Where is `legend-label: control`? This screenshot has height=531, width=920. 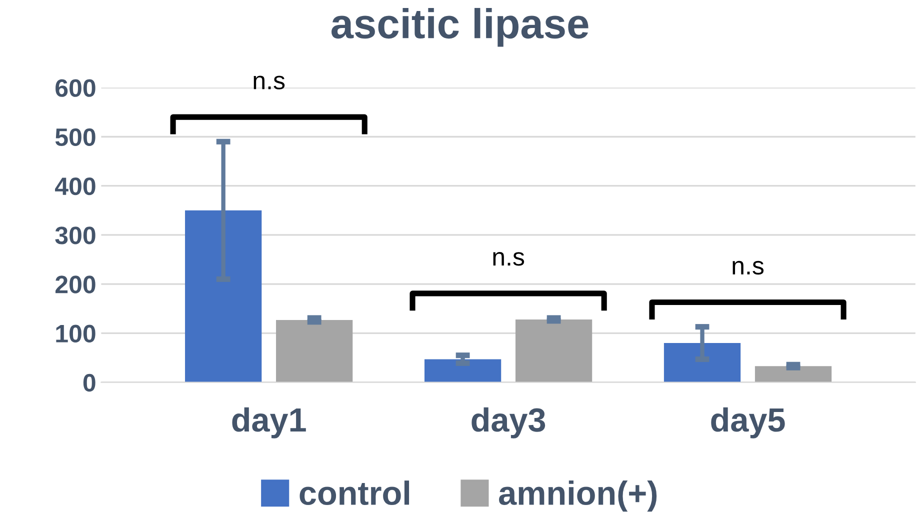
legend-label: control is located at coordinates (355, 493).